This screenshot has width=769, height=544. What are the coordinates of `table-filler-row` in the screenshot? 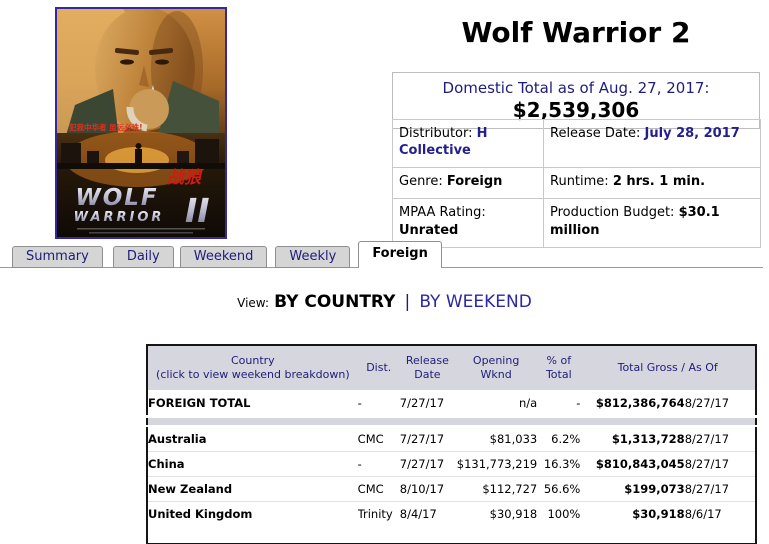 It's located at (451, 535).